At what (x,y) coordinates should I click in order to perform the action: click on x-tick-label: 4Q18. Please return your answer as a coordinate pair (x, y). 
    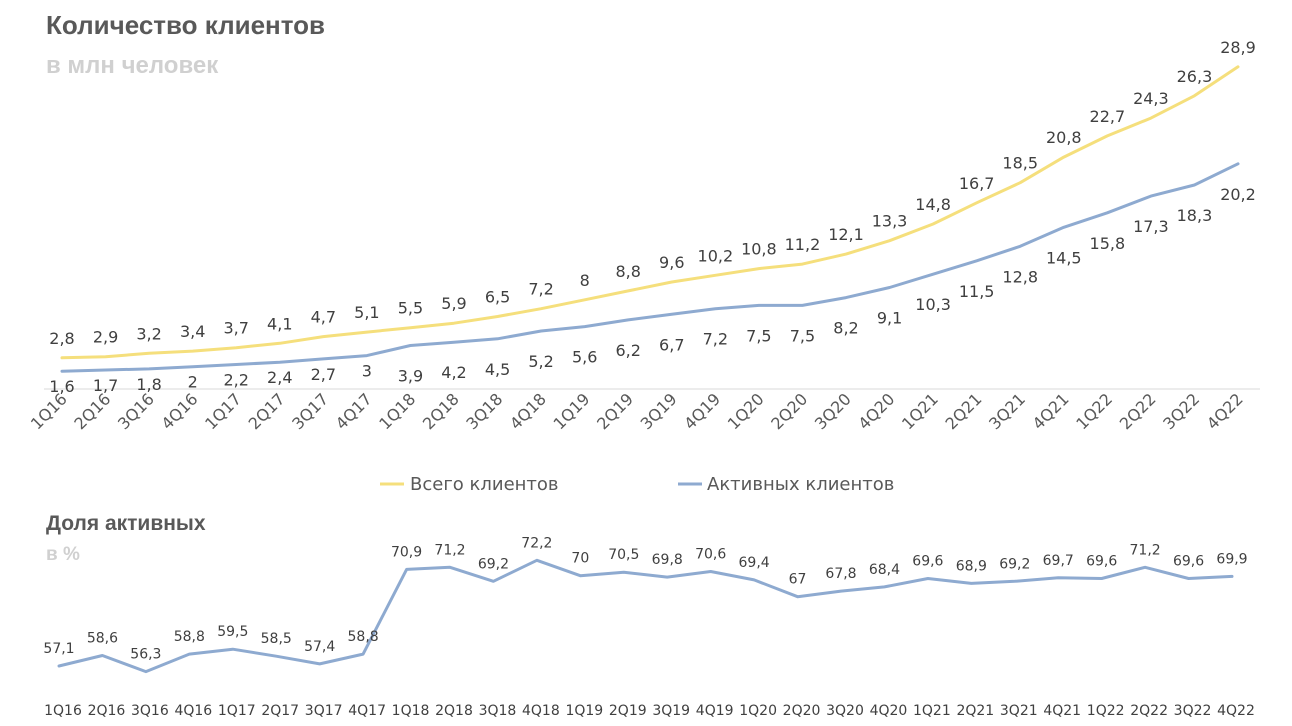
    Looking at the image, I should click on (528, 411).